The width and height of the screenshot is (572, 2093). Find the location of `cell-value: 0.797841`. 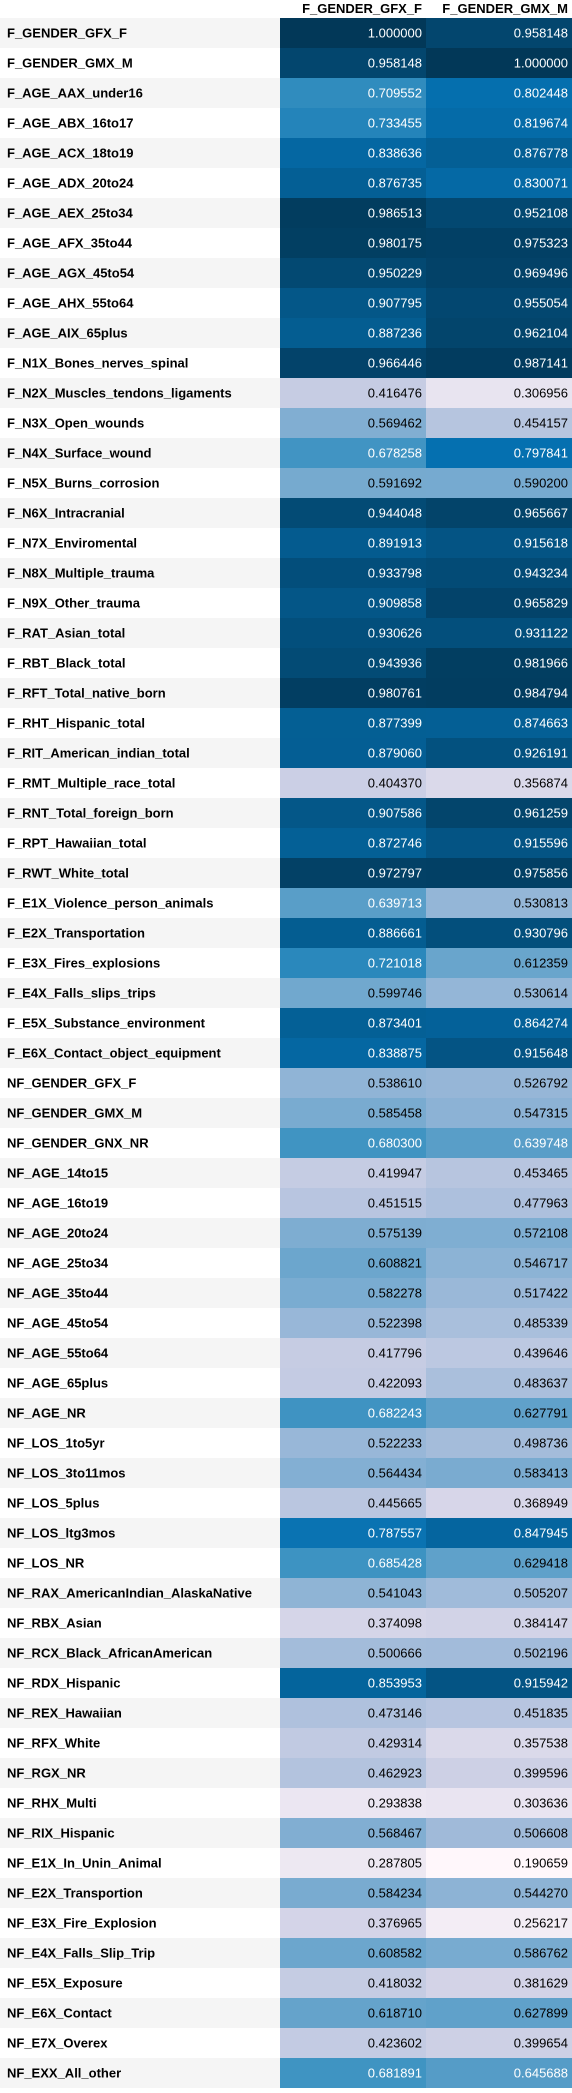

cell-value: 0.797841 is located at coordinates (541, 453).